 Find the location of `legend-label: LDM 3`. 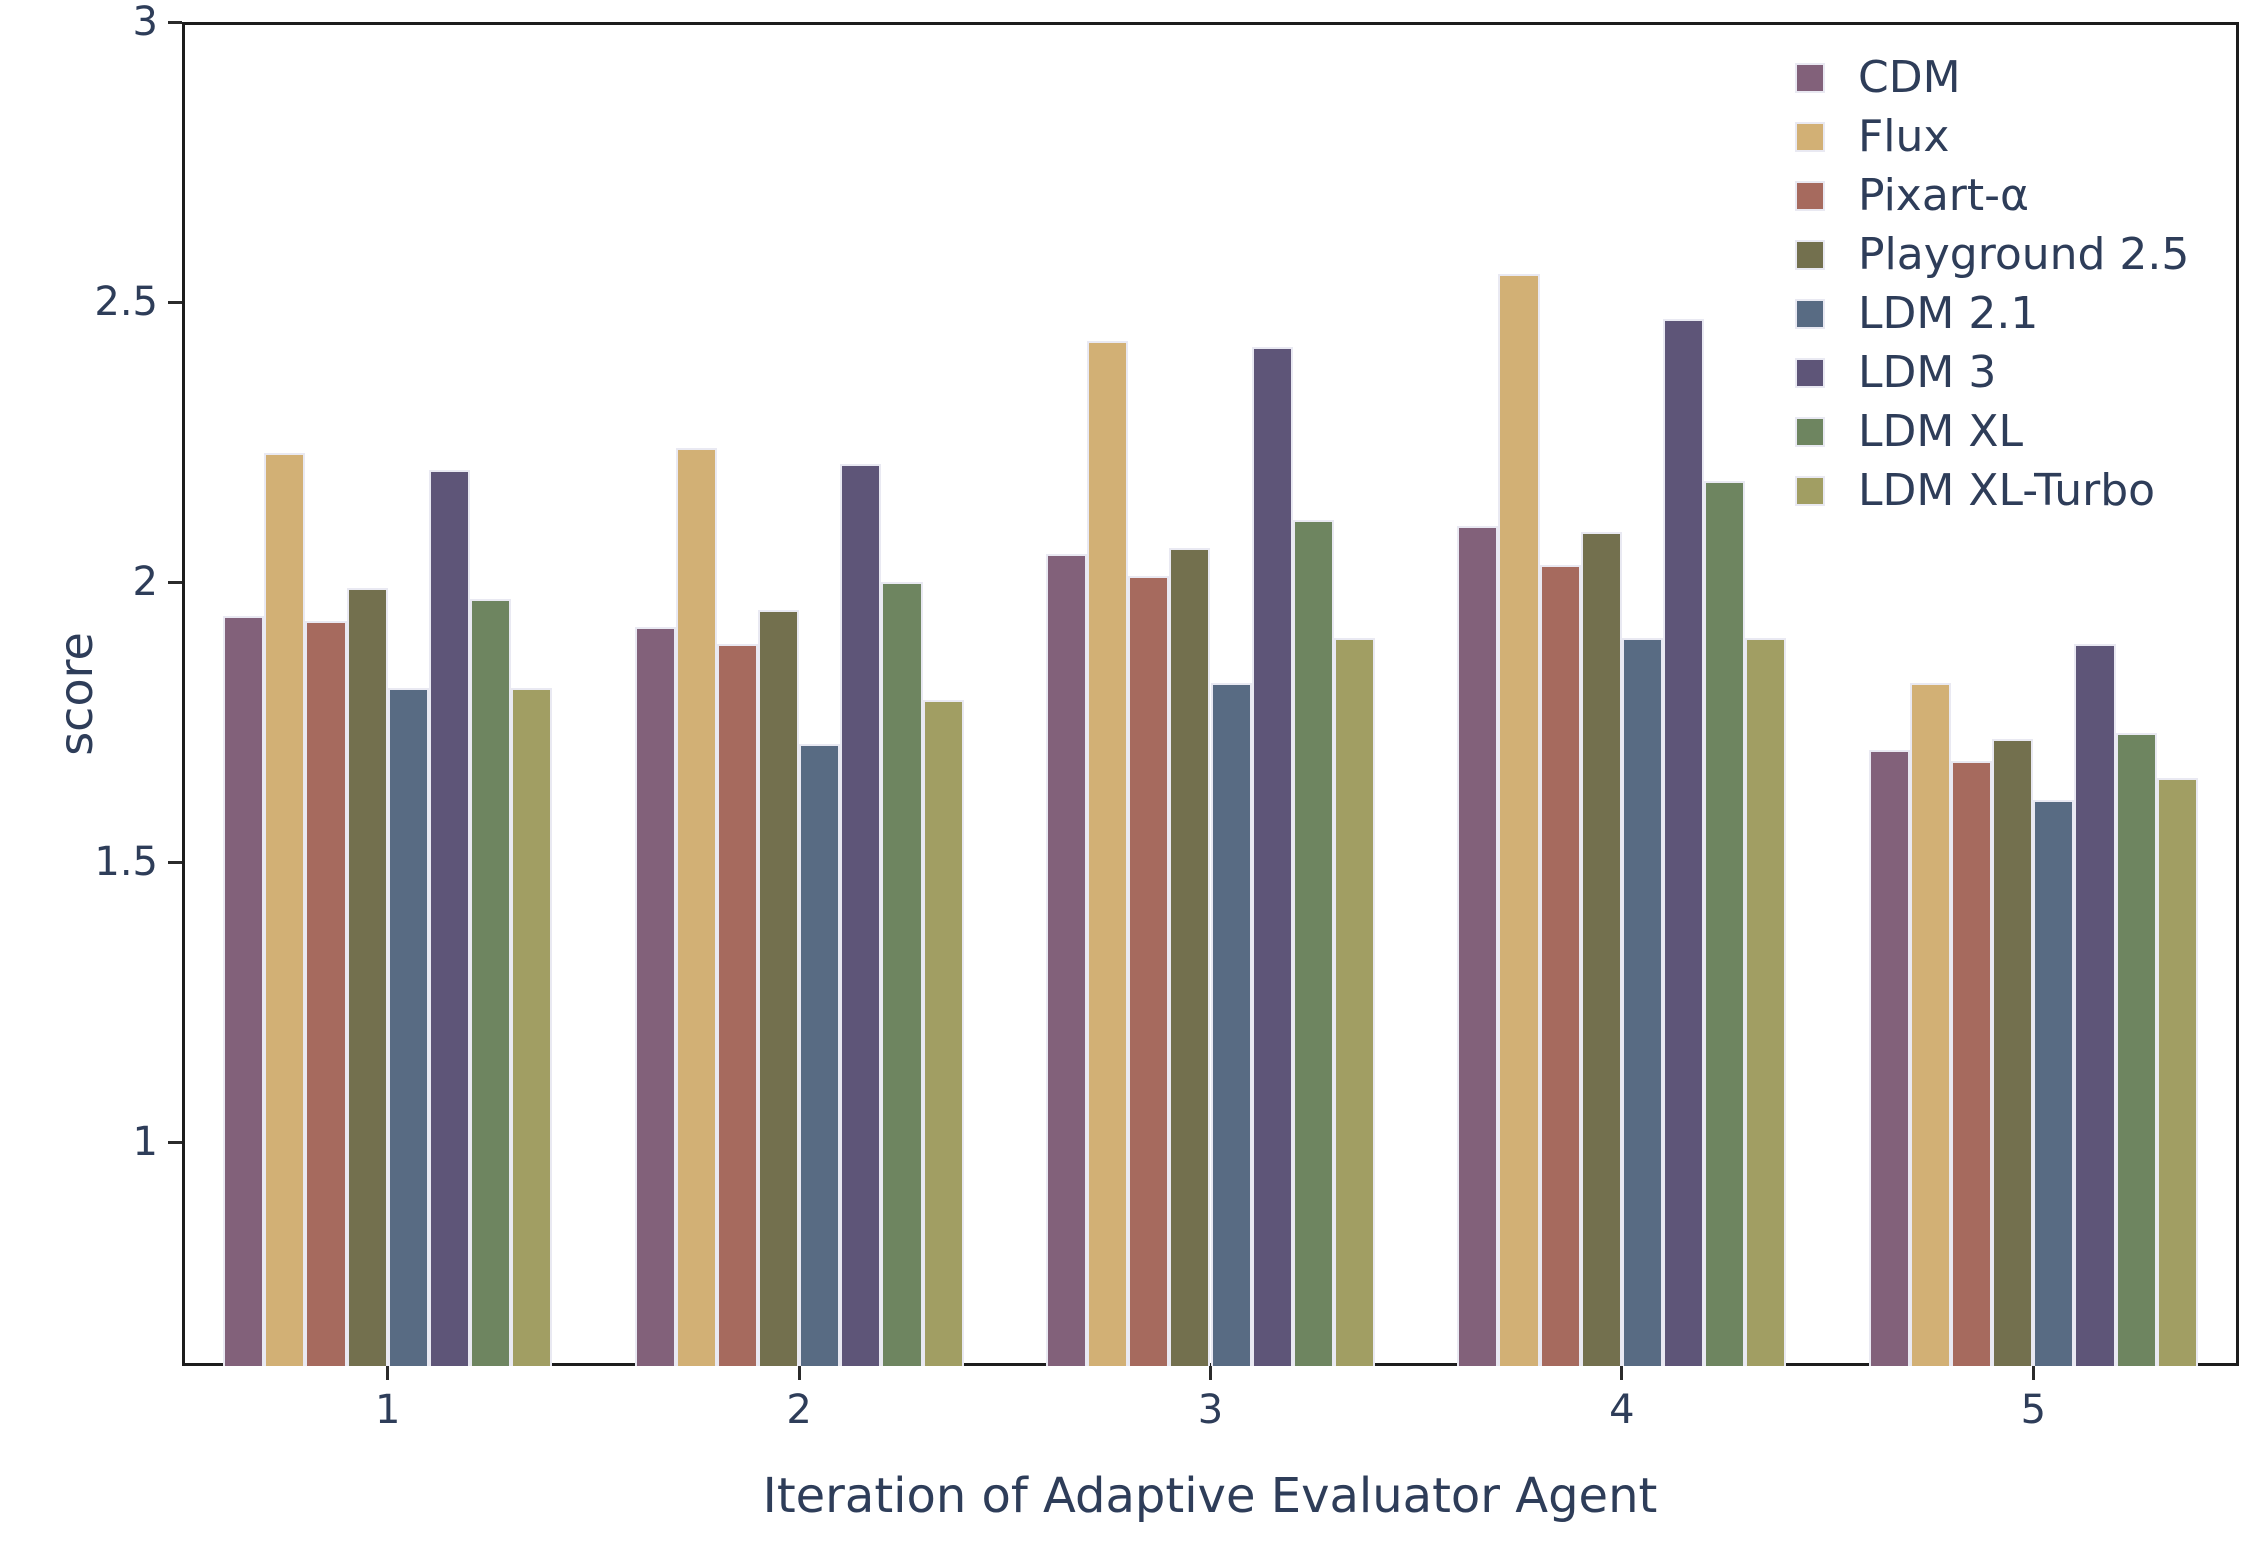

legend-label: LDM 3 is located at coordinates (1927, 372).